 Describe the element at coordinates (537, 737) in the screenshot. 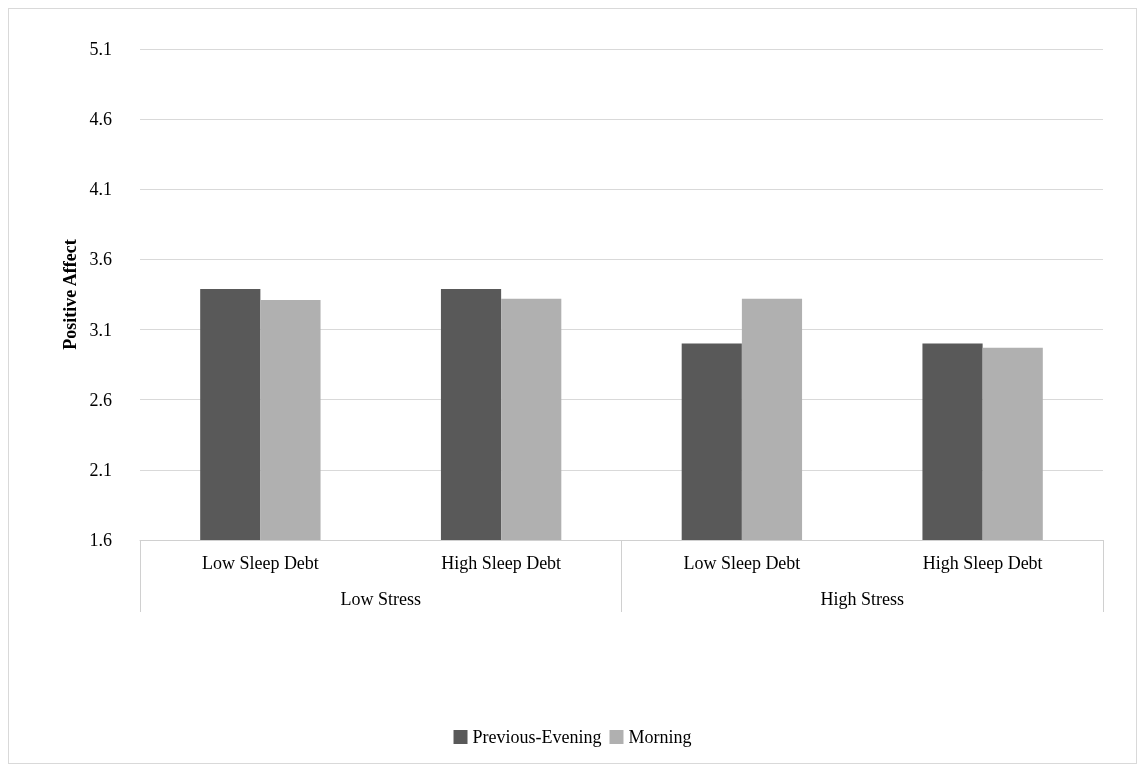

I see `legend-label: Previous-Evening` at that location.